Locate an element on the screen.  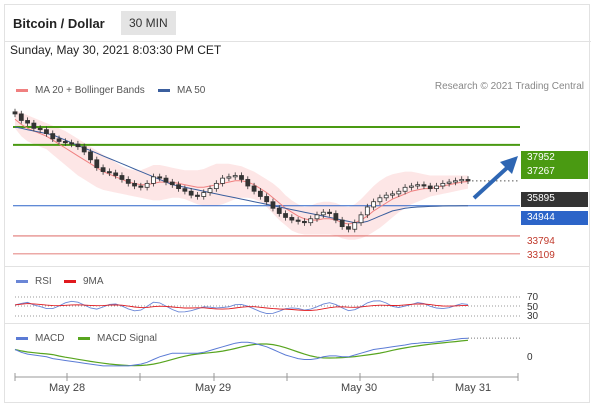
legend-ma50: MA 50 is located at coordinates (181, 90).